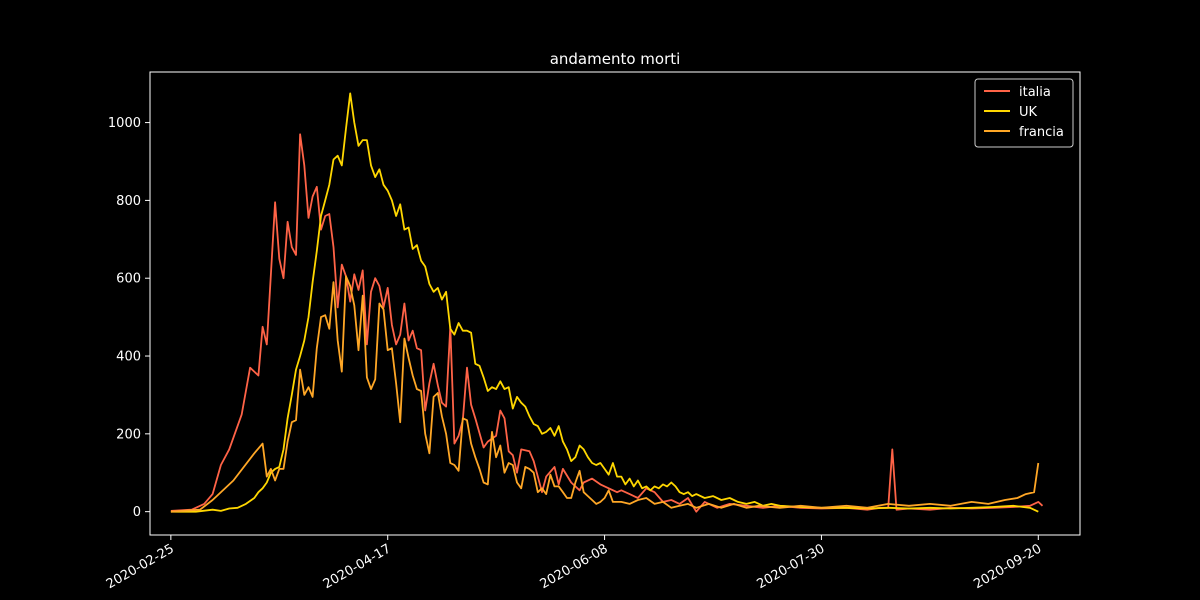 The height and width of the screenshot is (600, 1200). What do you see at coordinates (1041, 132) in the screenshot?
I see `legend-label-francia: francia` at bounding box center [1041, 132].